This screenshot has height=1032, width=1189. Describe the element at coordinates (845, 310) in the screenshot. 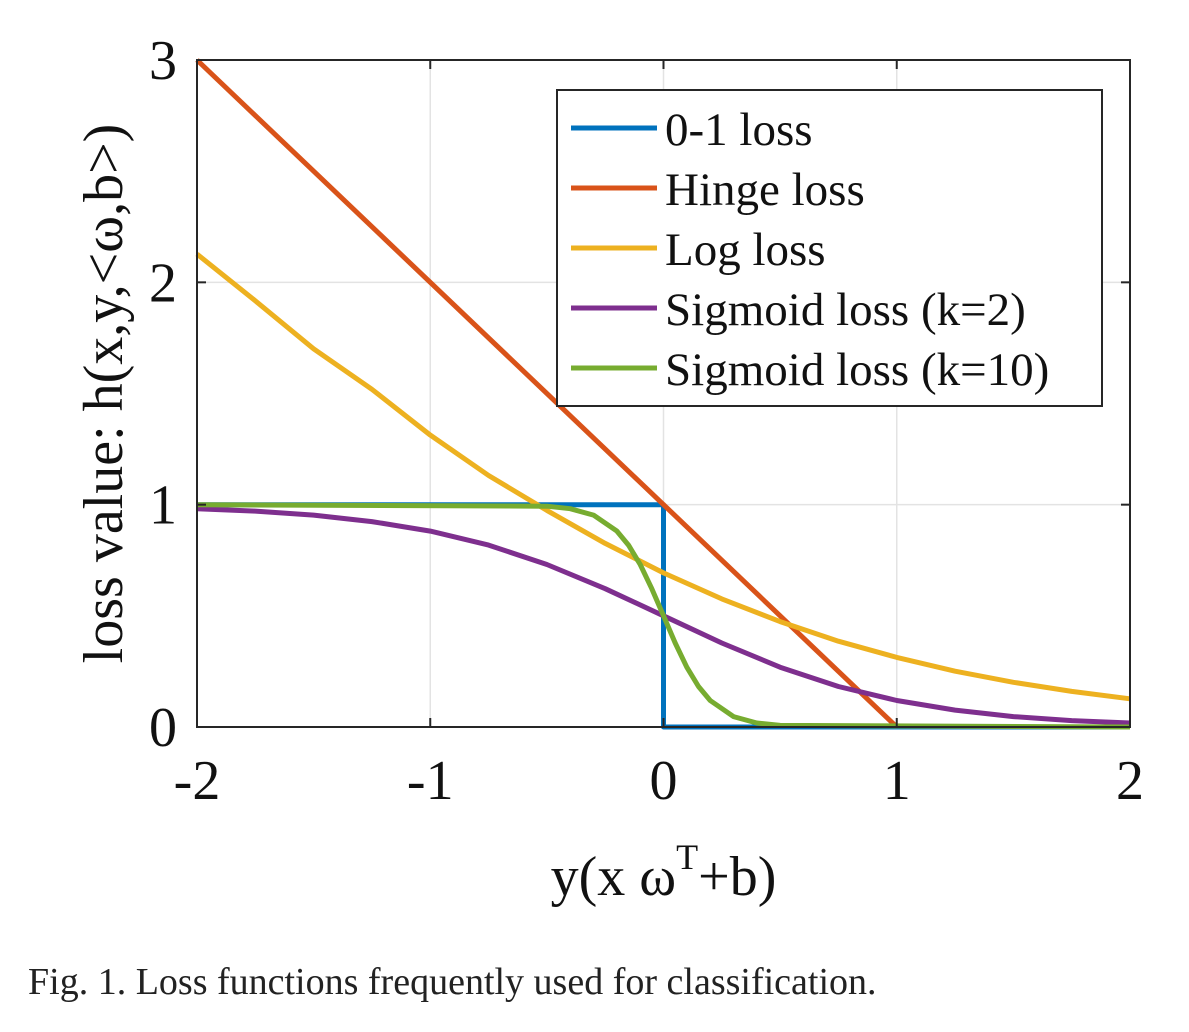

I see `legend-label: Sigmoid loss (k=2)` at that location.